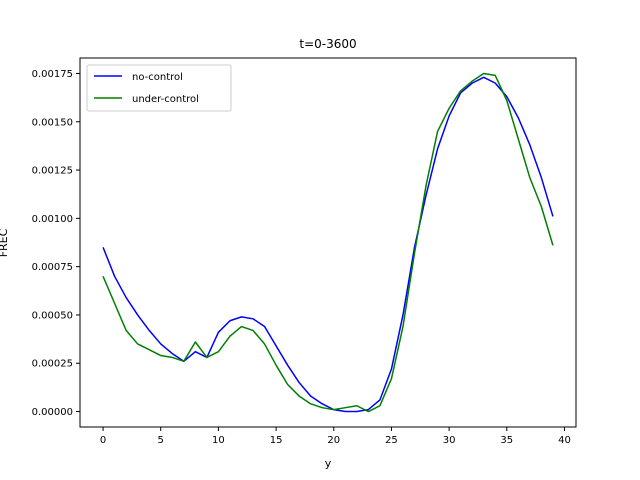 The image size is (640, 480). What do you see at coordinates (52, 364) in the screenshot?
I see `y-tick-label: 0.00025` at bounding box center [52, 364].